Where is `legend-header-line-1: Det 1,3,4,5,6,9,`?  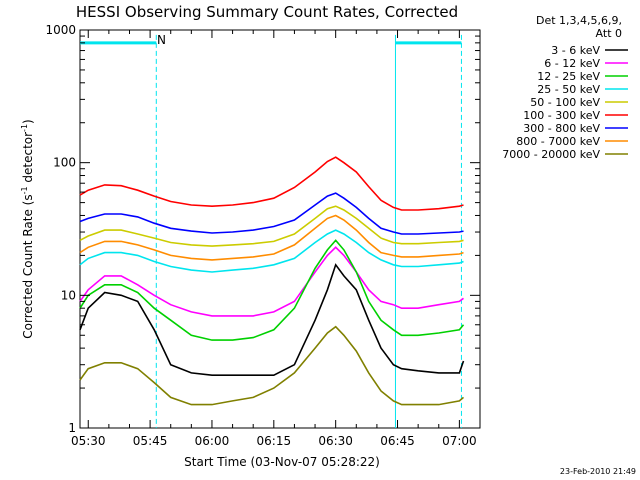
legend-header-line-1: Det 1,3,4,5,6,9, is located at coordinates (579, 20).